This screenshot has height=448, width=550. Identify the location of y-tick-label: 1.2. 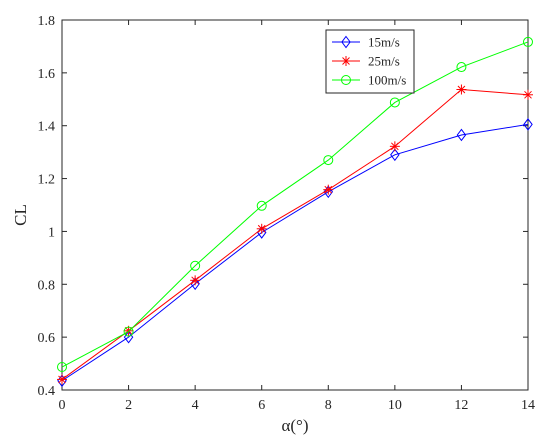
(47, 180).